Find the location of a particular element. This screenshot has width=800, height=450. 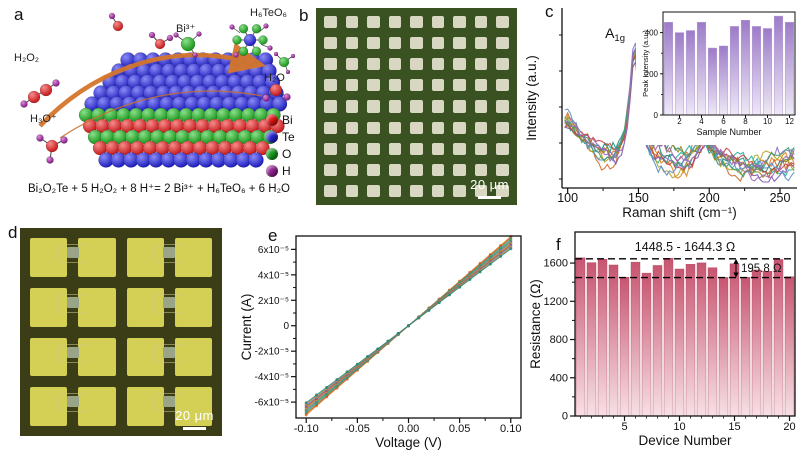

svg-text: Sample Number is located at coordinates (728, 132).